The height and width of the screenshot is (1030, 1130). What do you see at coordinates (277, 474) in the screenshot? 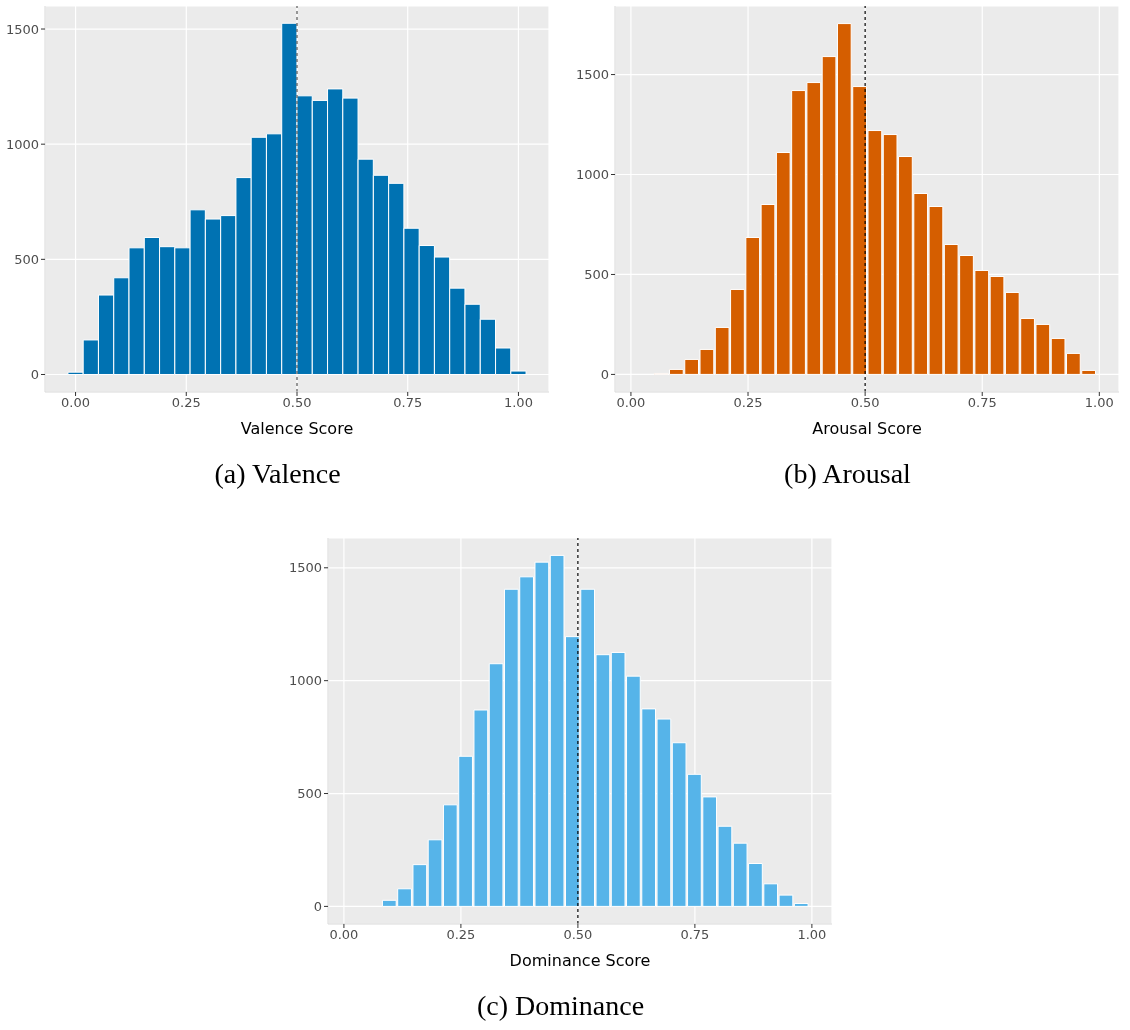
I see `text: (a) Valence` at bounding box center [277, 474].